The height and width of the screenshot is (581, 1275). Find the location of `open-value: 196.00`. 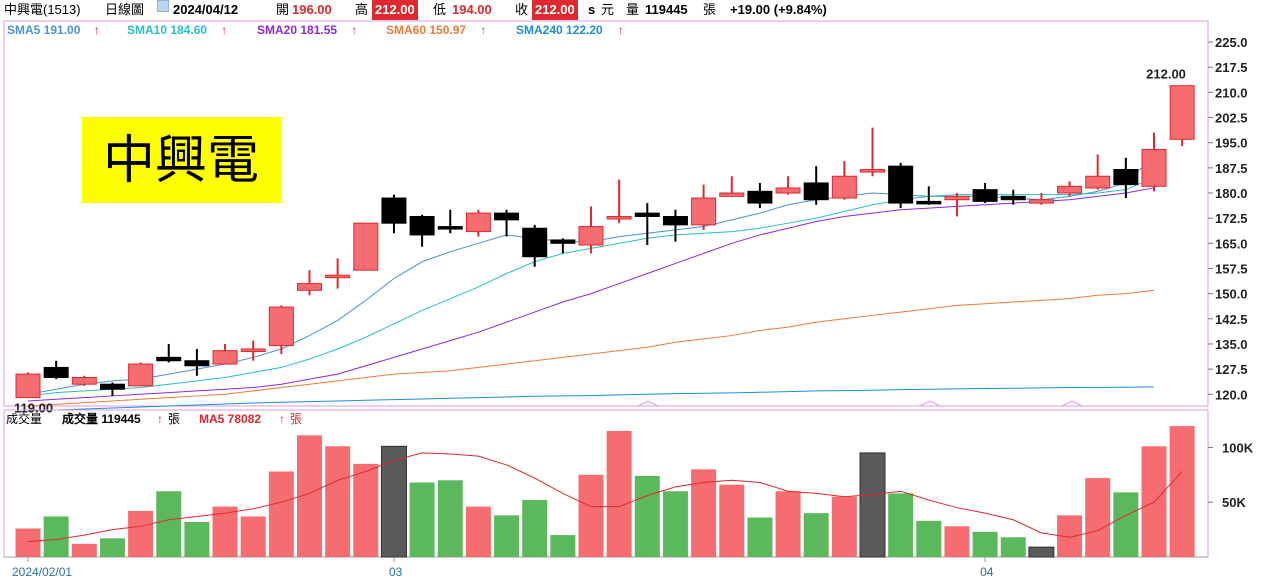

open-value: 196.00 is located at coordinates (312, 9).